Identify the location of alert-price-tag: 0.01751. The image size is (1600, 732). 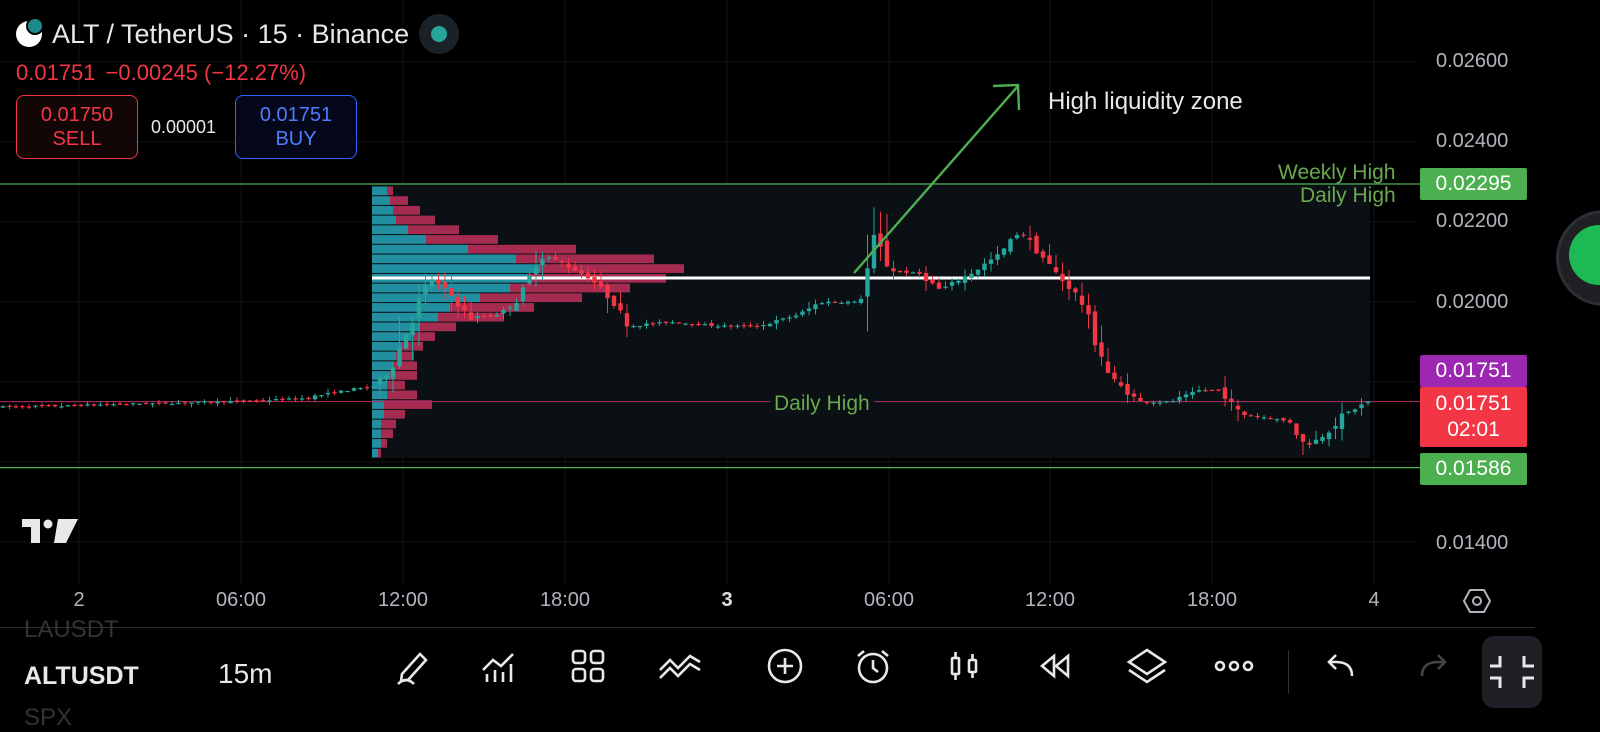
(1473, 371).